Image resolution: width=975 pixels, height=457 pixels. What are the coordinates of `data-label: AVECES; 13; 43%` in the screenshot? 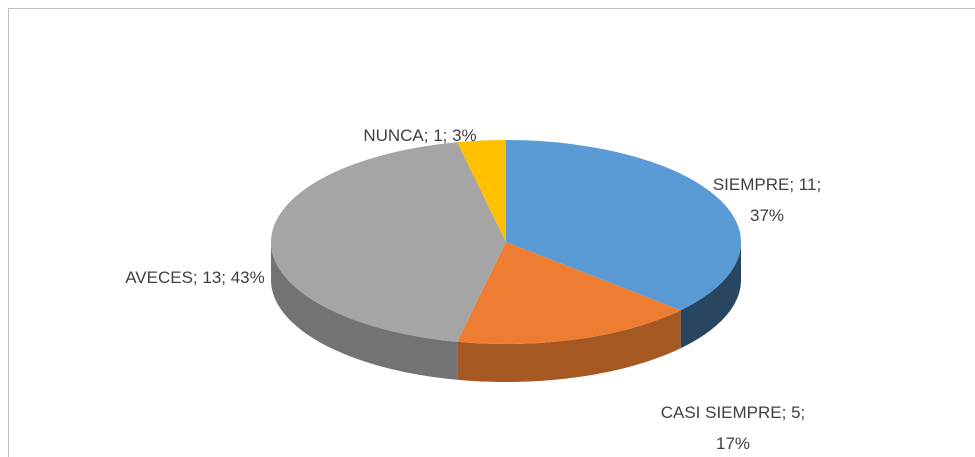 It's located at (195, 277).